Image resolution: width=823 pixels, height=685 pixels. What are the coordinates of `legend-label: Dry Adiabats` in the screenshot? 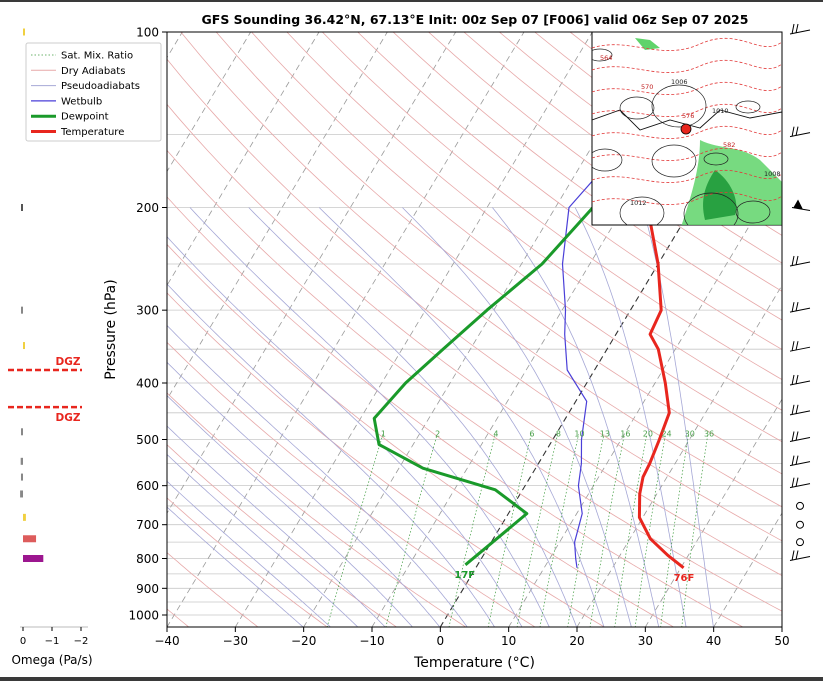 It's located at (93, 71).